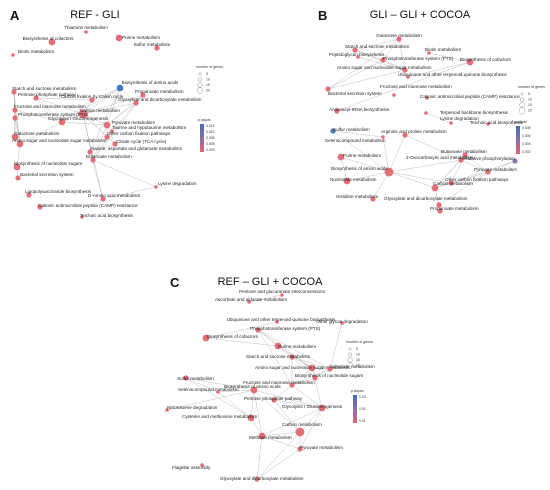 The height and width of the screenshot is (490, 550). I want to click on pathway-node: Nitrotoluene degradation, so click(191, 408).